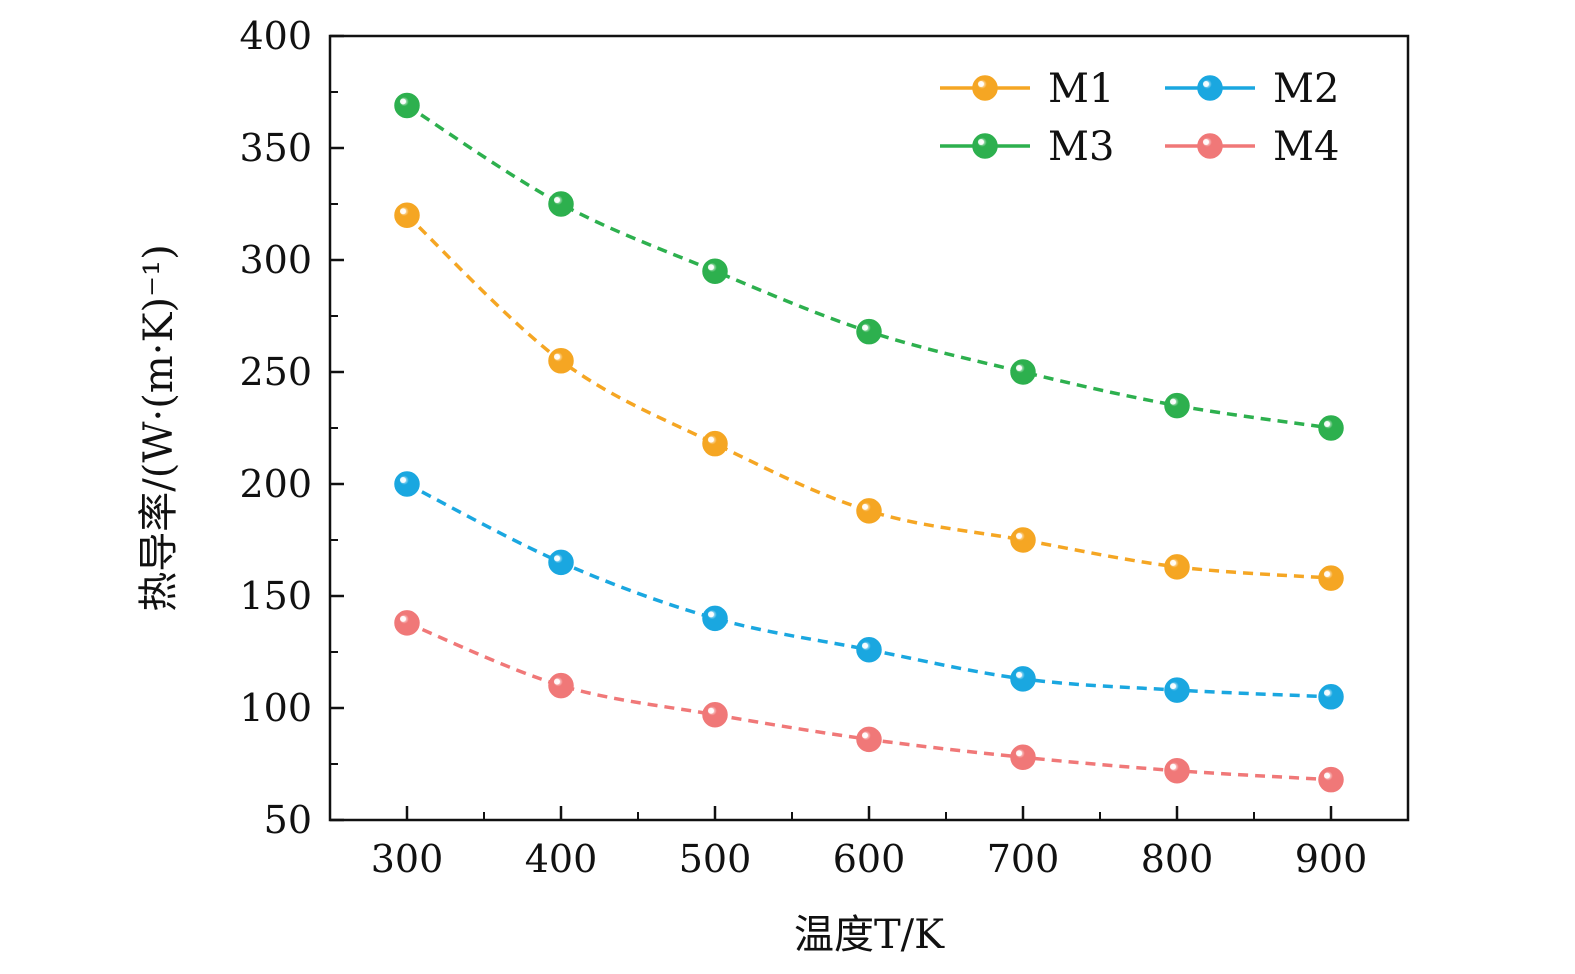 This screenshot has width=1575, height=974. What do you see at coordinates (1252, 89) in the screenshot?
I see `legend-item-M2: M2` at bounding box center [1252, 89].